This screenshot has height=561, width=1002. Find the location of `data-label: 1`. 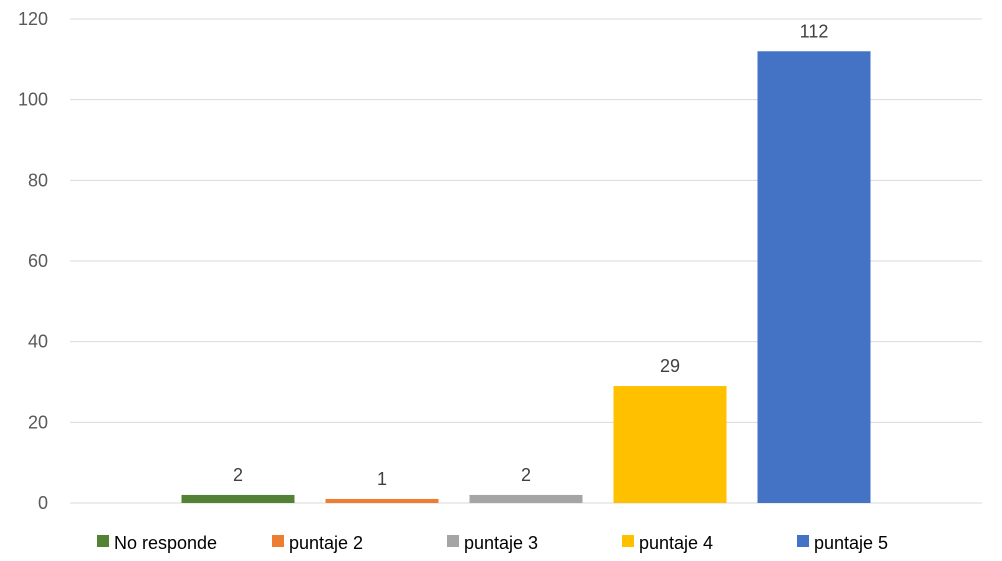

data-label: 1 is located at coordinates (382, 479).